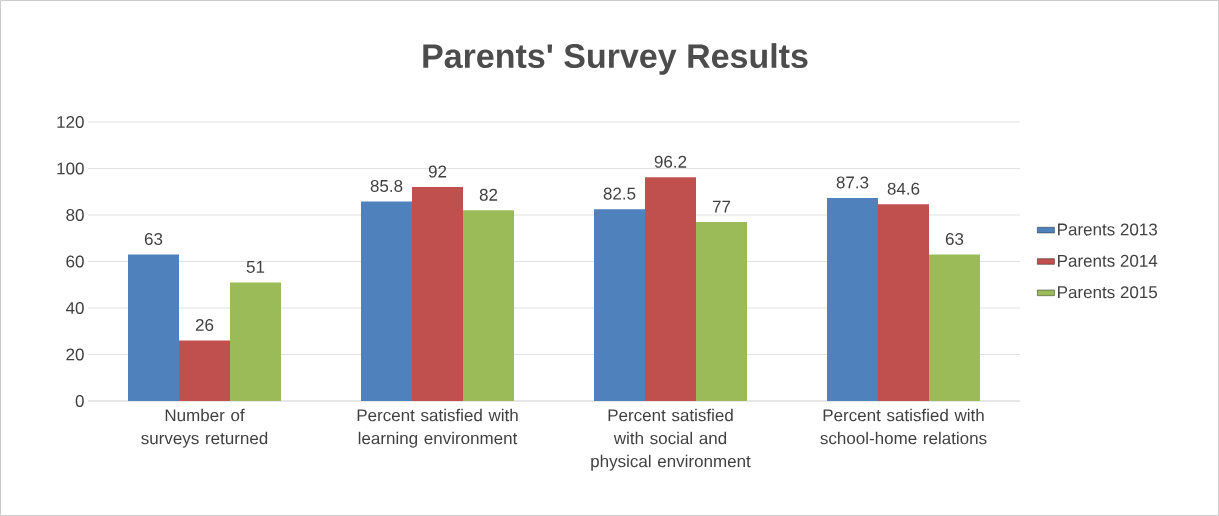  What do you see at coordinates (1108, 292) in the screenshot?
I see `legend-label: Parents 2015` at bounding box center [1108, 292].